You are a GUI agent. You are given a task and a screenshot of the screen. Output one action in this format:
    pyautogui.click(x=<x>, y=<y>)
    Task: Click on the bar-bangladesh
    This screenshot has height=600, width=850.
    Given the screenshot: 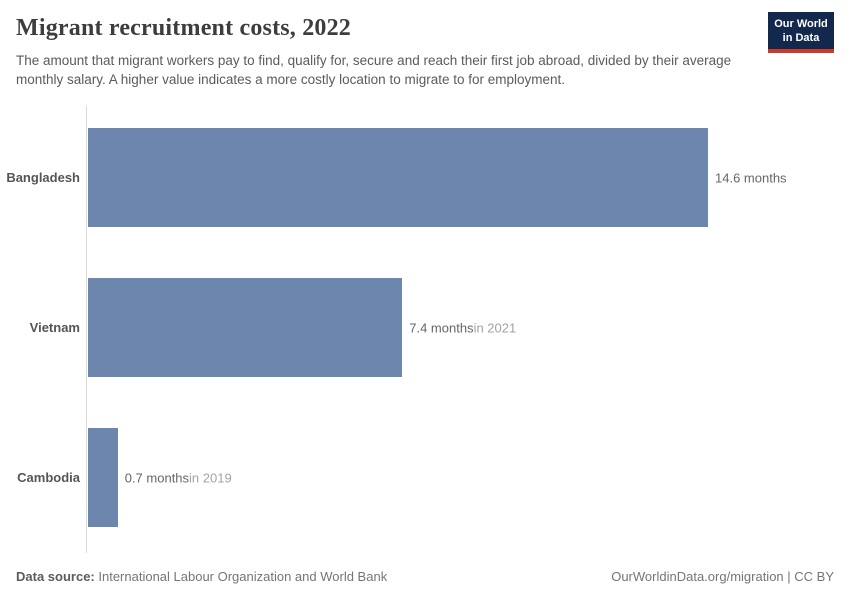 What is the action you would take?
    pyautogui.click(x=398, y=177)
    